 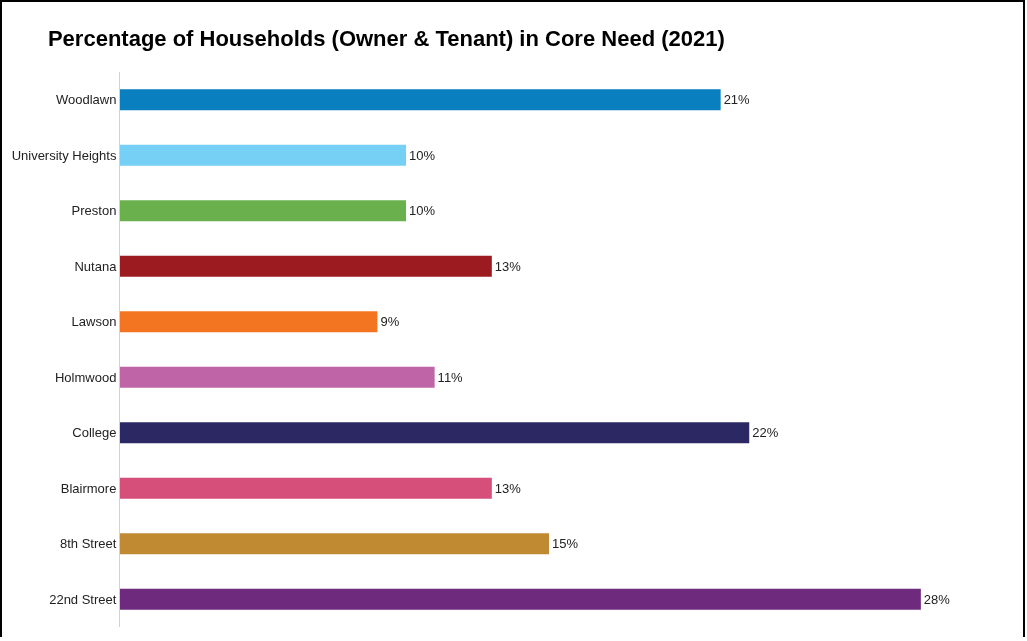 I want to click on chart-title: Percentage of Households (Owner & Tenant) in Core Need (2021), so click(x=386, y=38).